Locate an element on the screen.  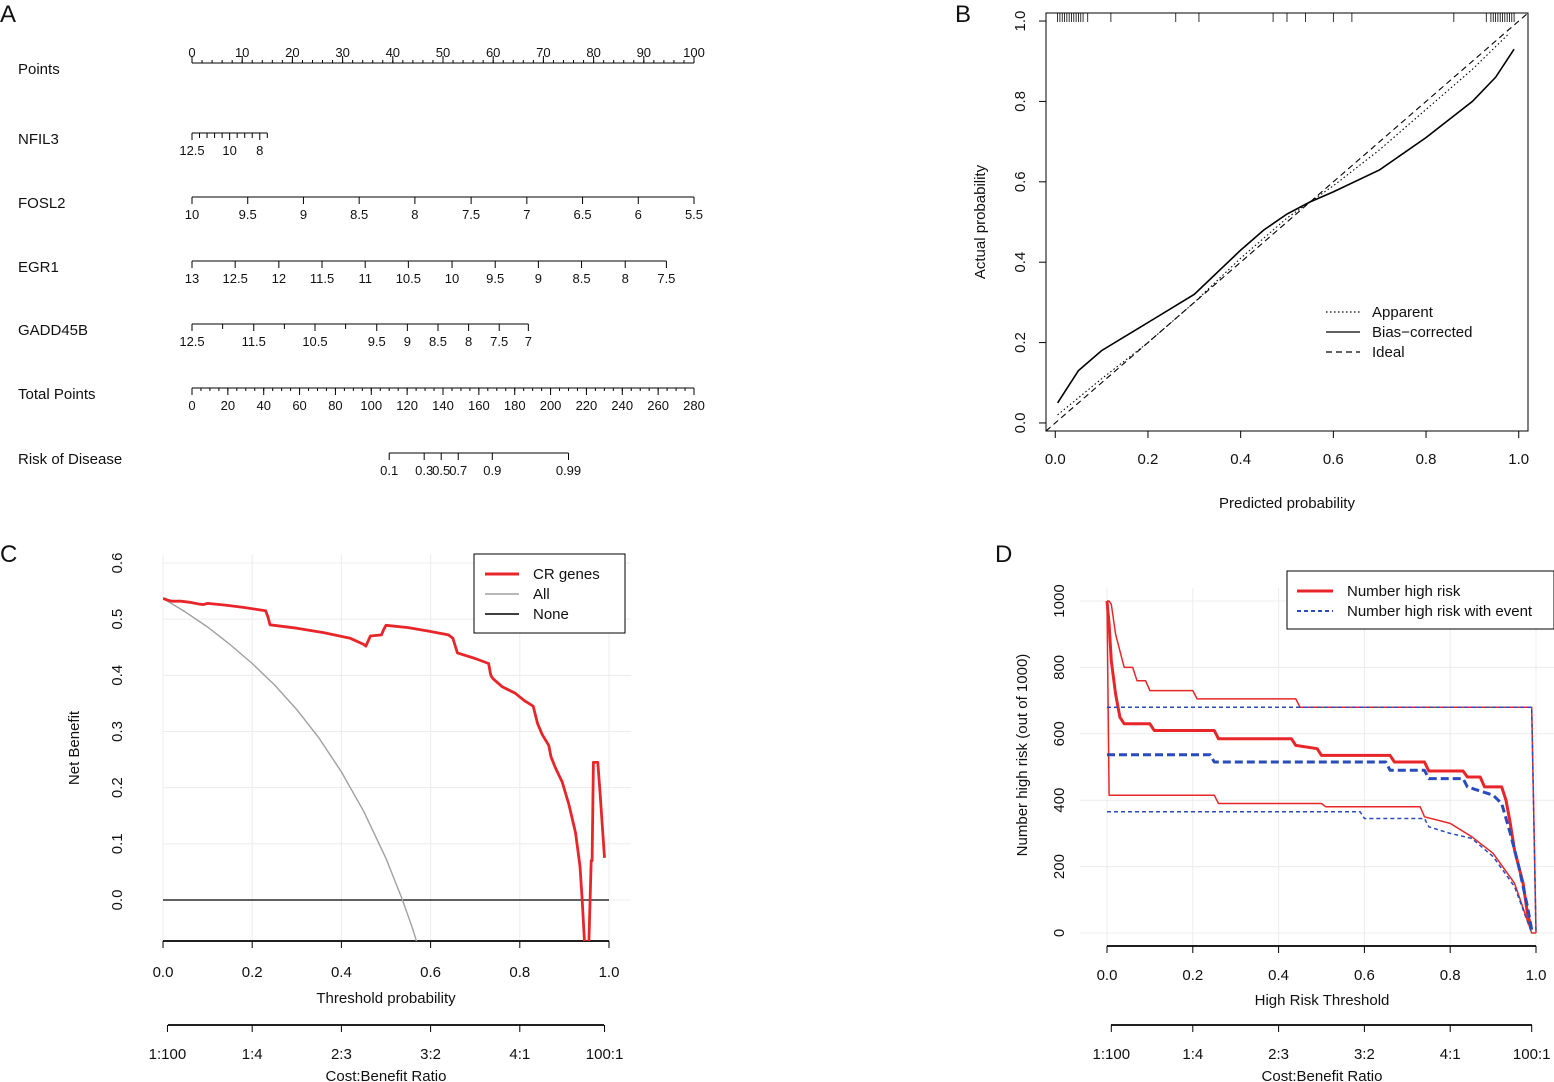
row-label-gadd45b: GADD45B is located at coordinates (53, 330).